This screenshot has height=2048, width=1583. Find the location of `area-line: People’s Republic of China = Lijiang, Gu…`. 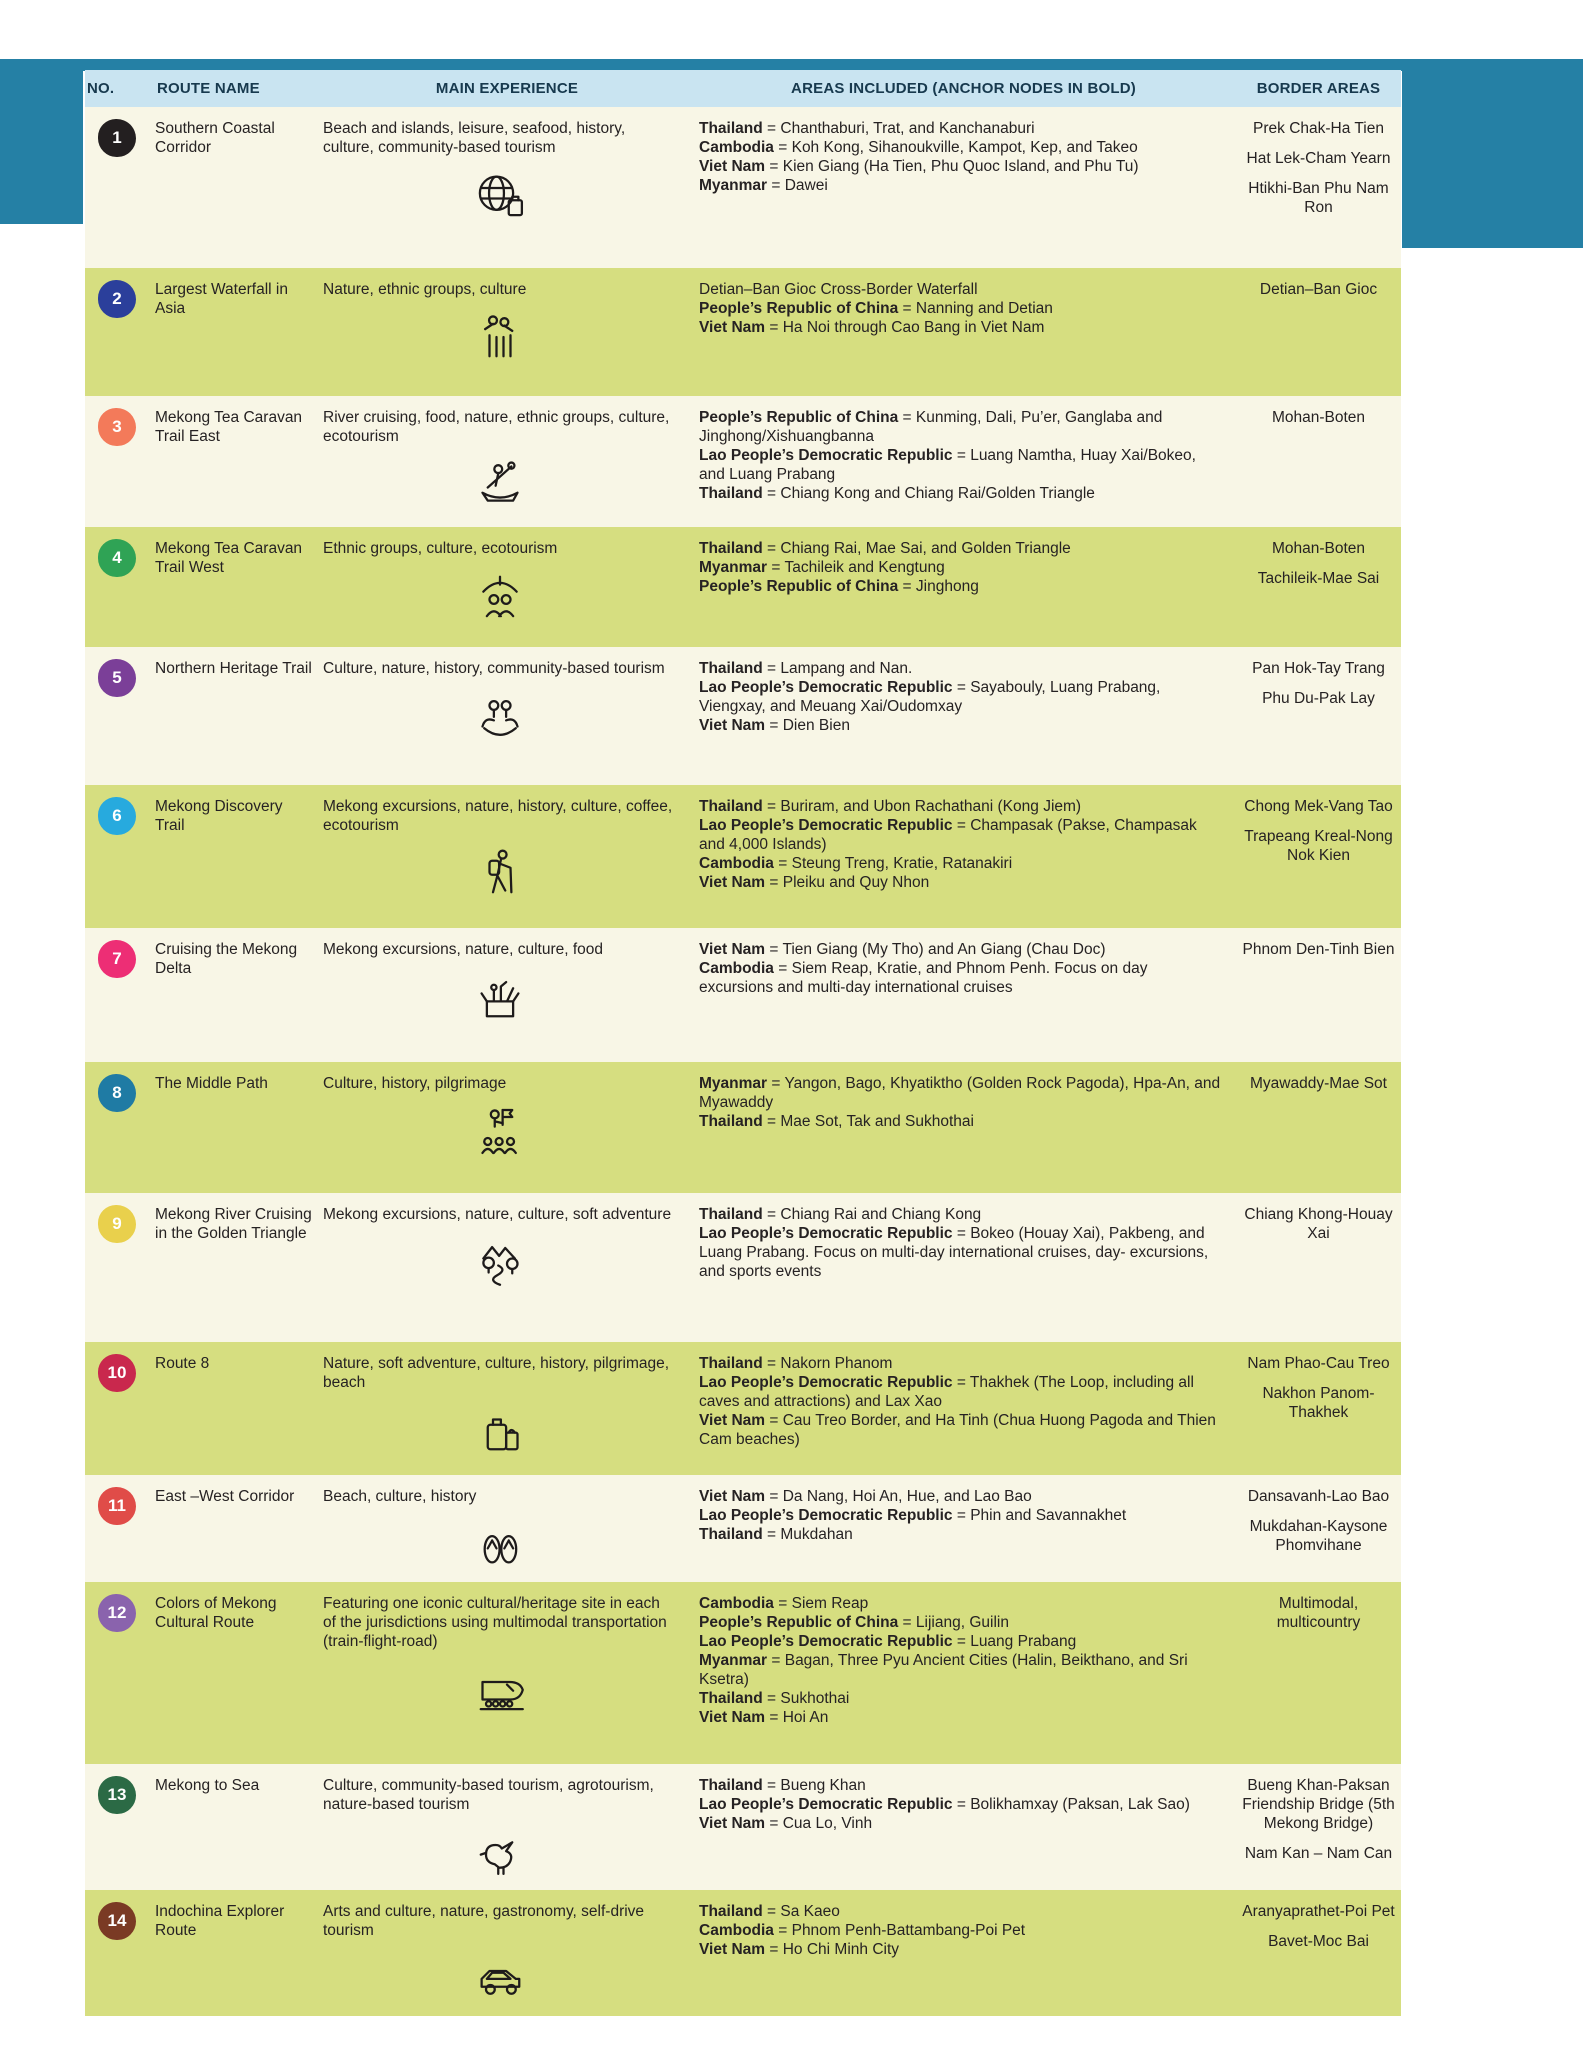

area-line: People’s Republic of China = Lijiang, Gu… is located at coordinates (854, 1623).